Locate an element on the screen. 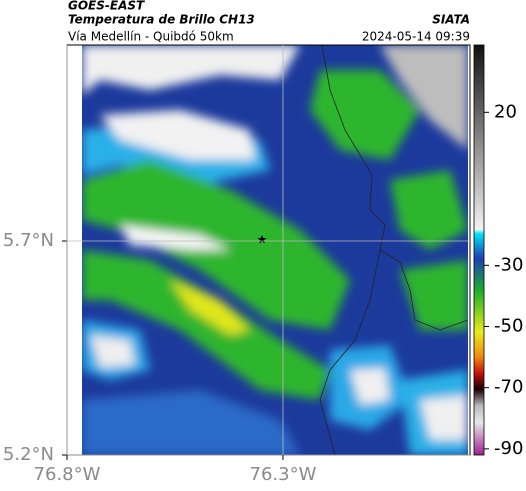 The image size is (526, 491). y-tick-label: 5.7°N is located at coordinates (28, 240).